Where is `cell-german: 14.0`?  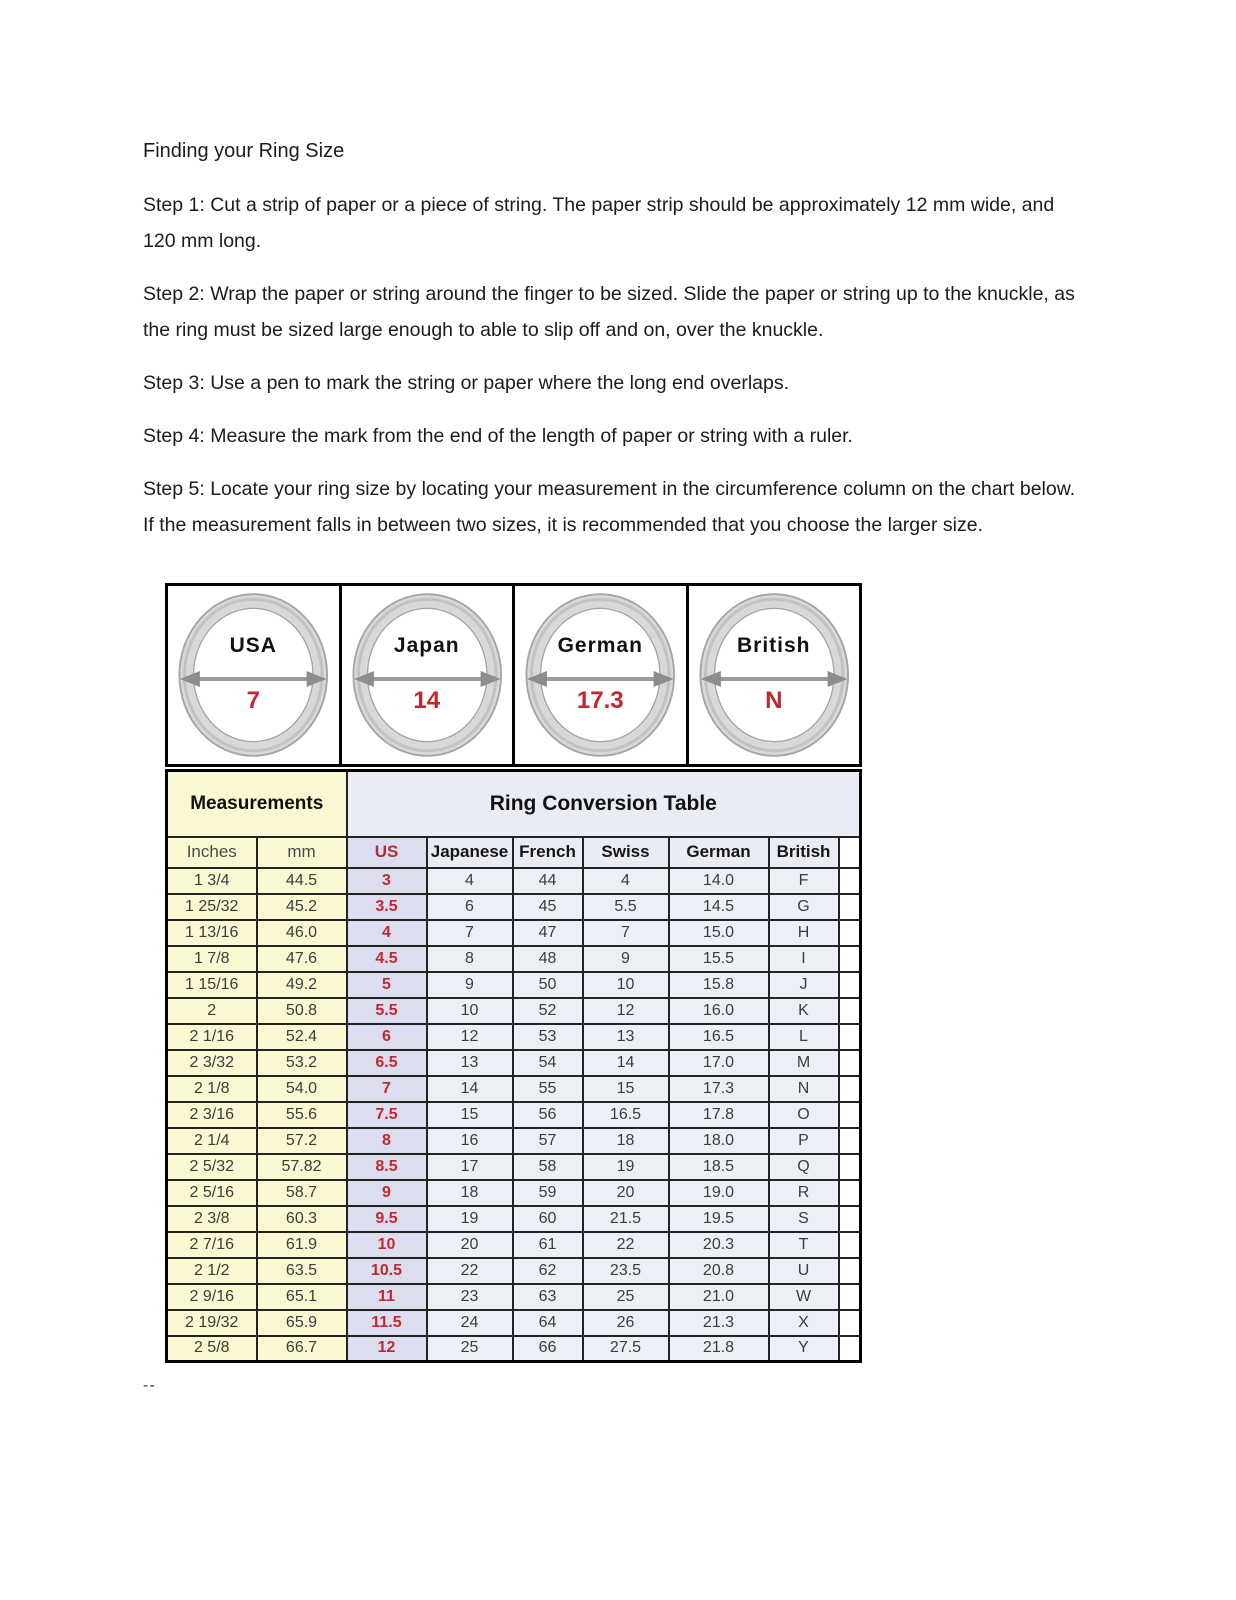
cell-german: 14.0 is located at coordinates (718, 880).